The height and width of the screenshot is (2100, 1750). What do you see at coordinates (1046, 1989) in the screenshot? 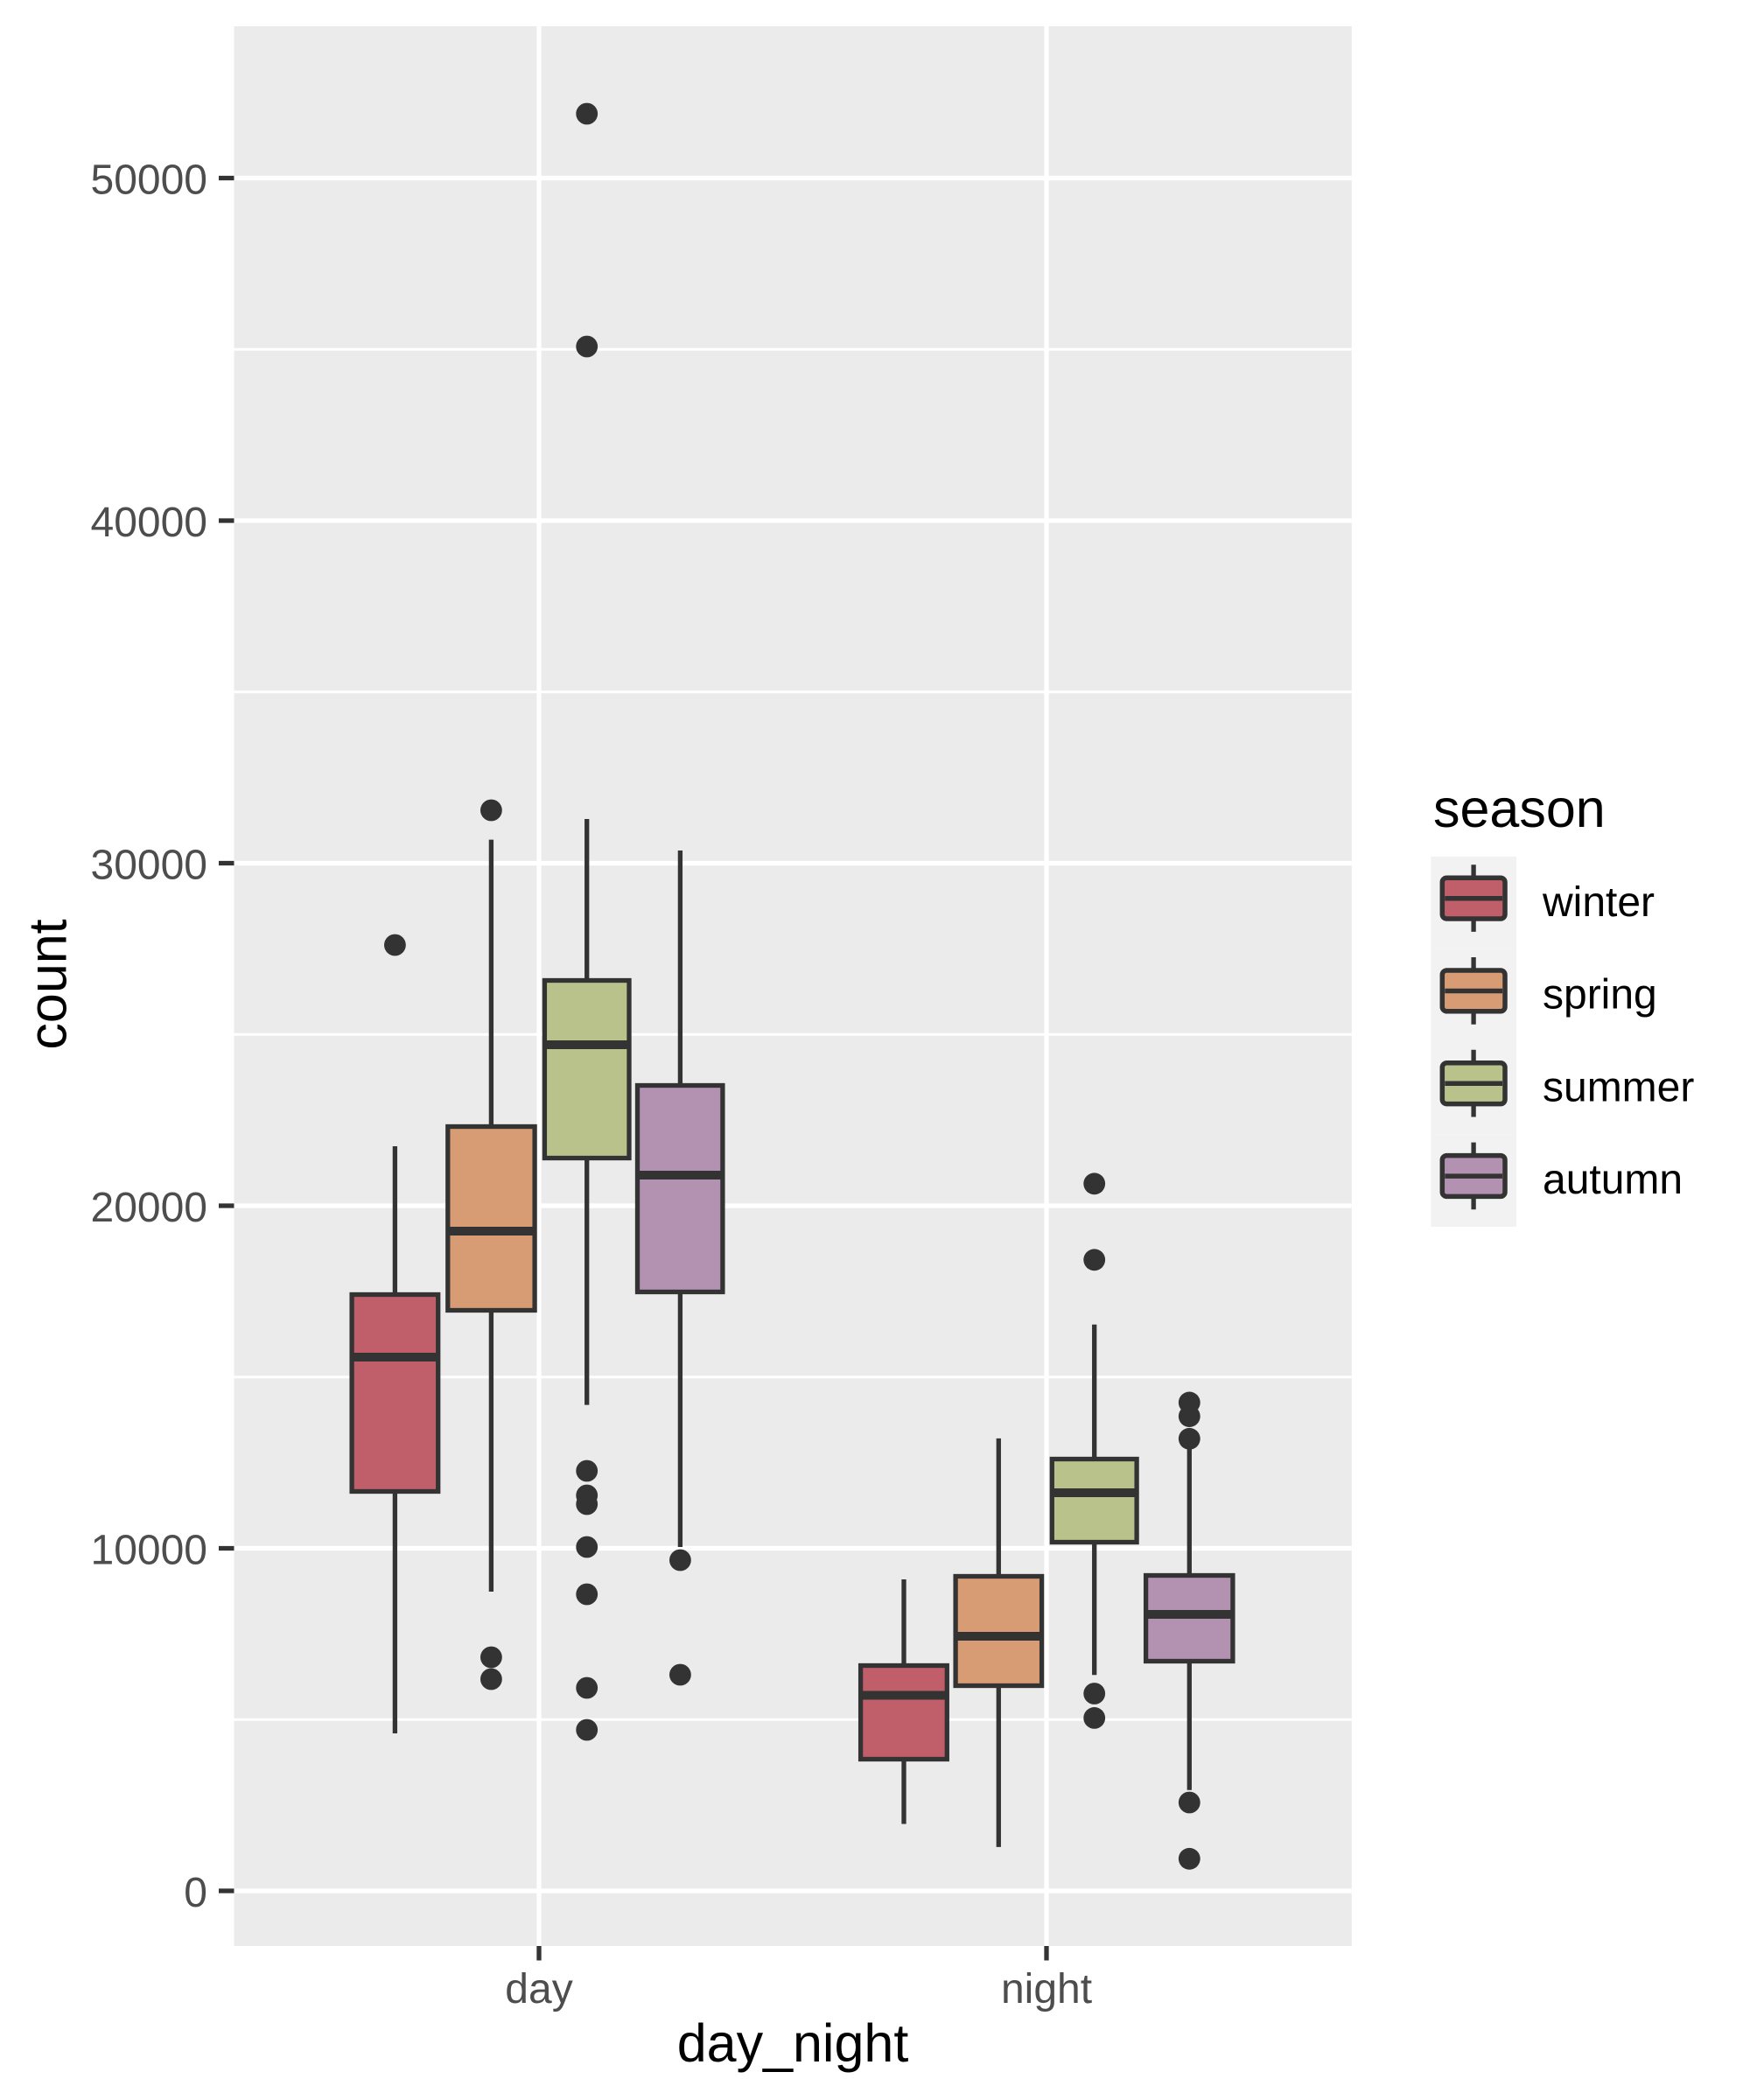
I see `svg-text: night` at bounding box center [1046, 1989].